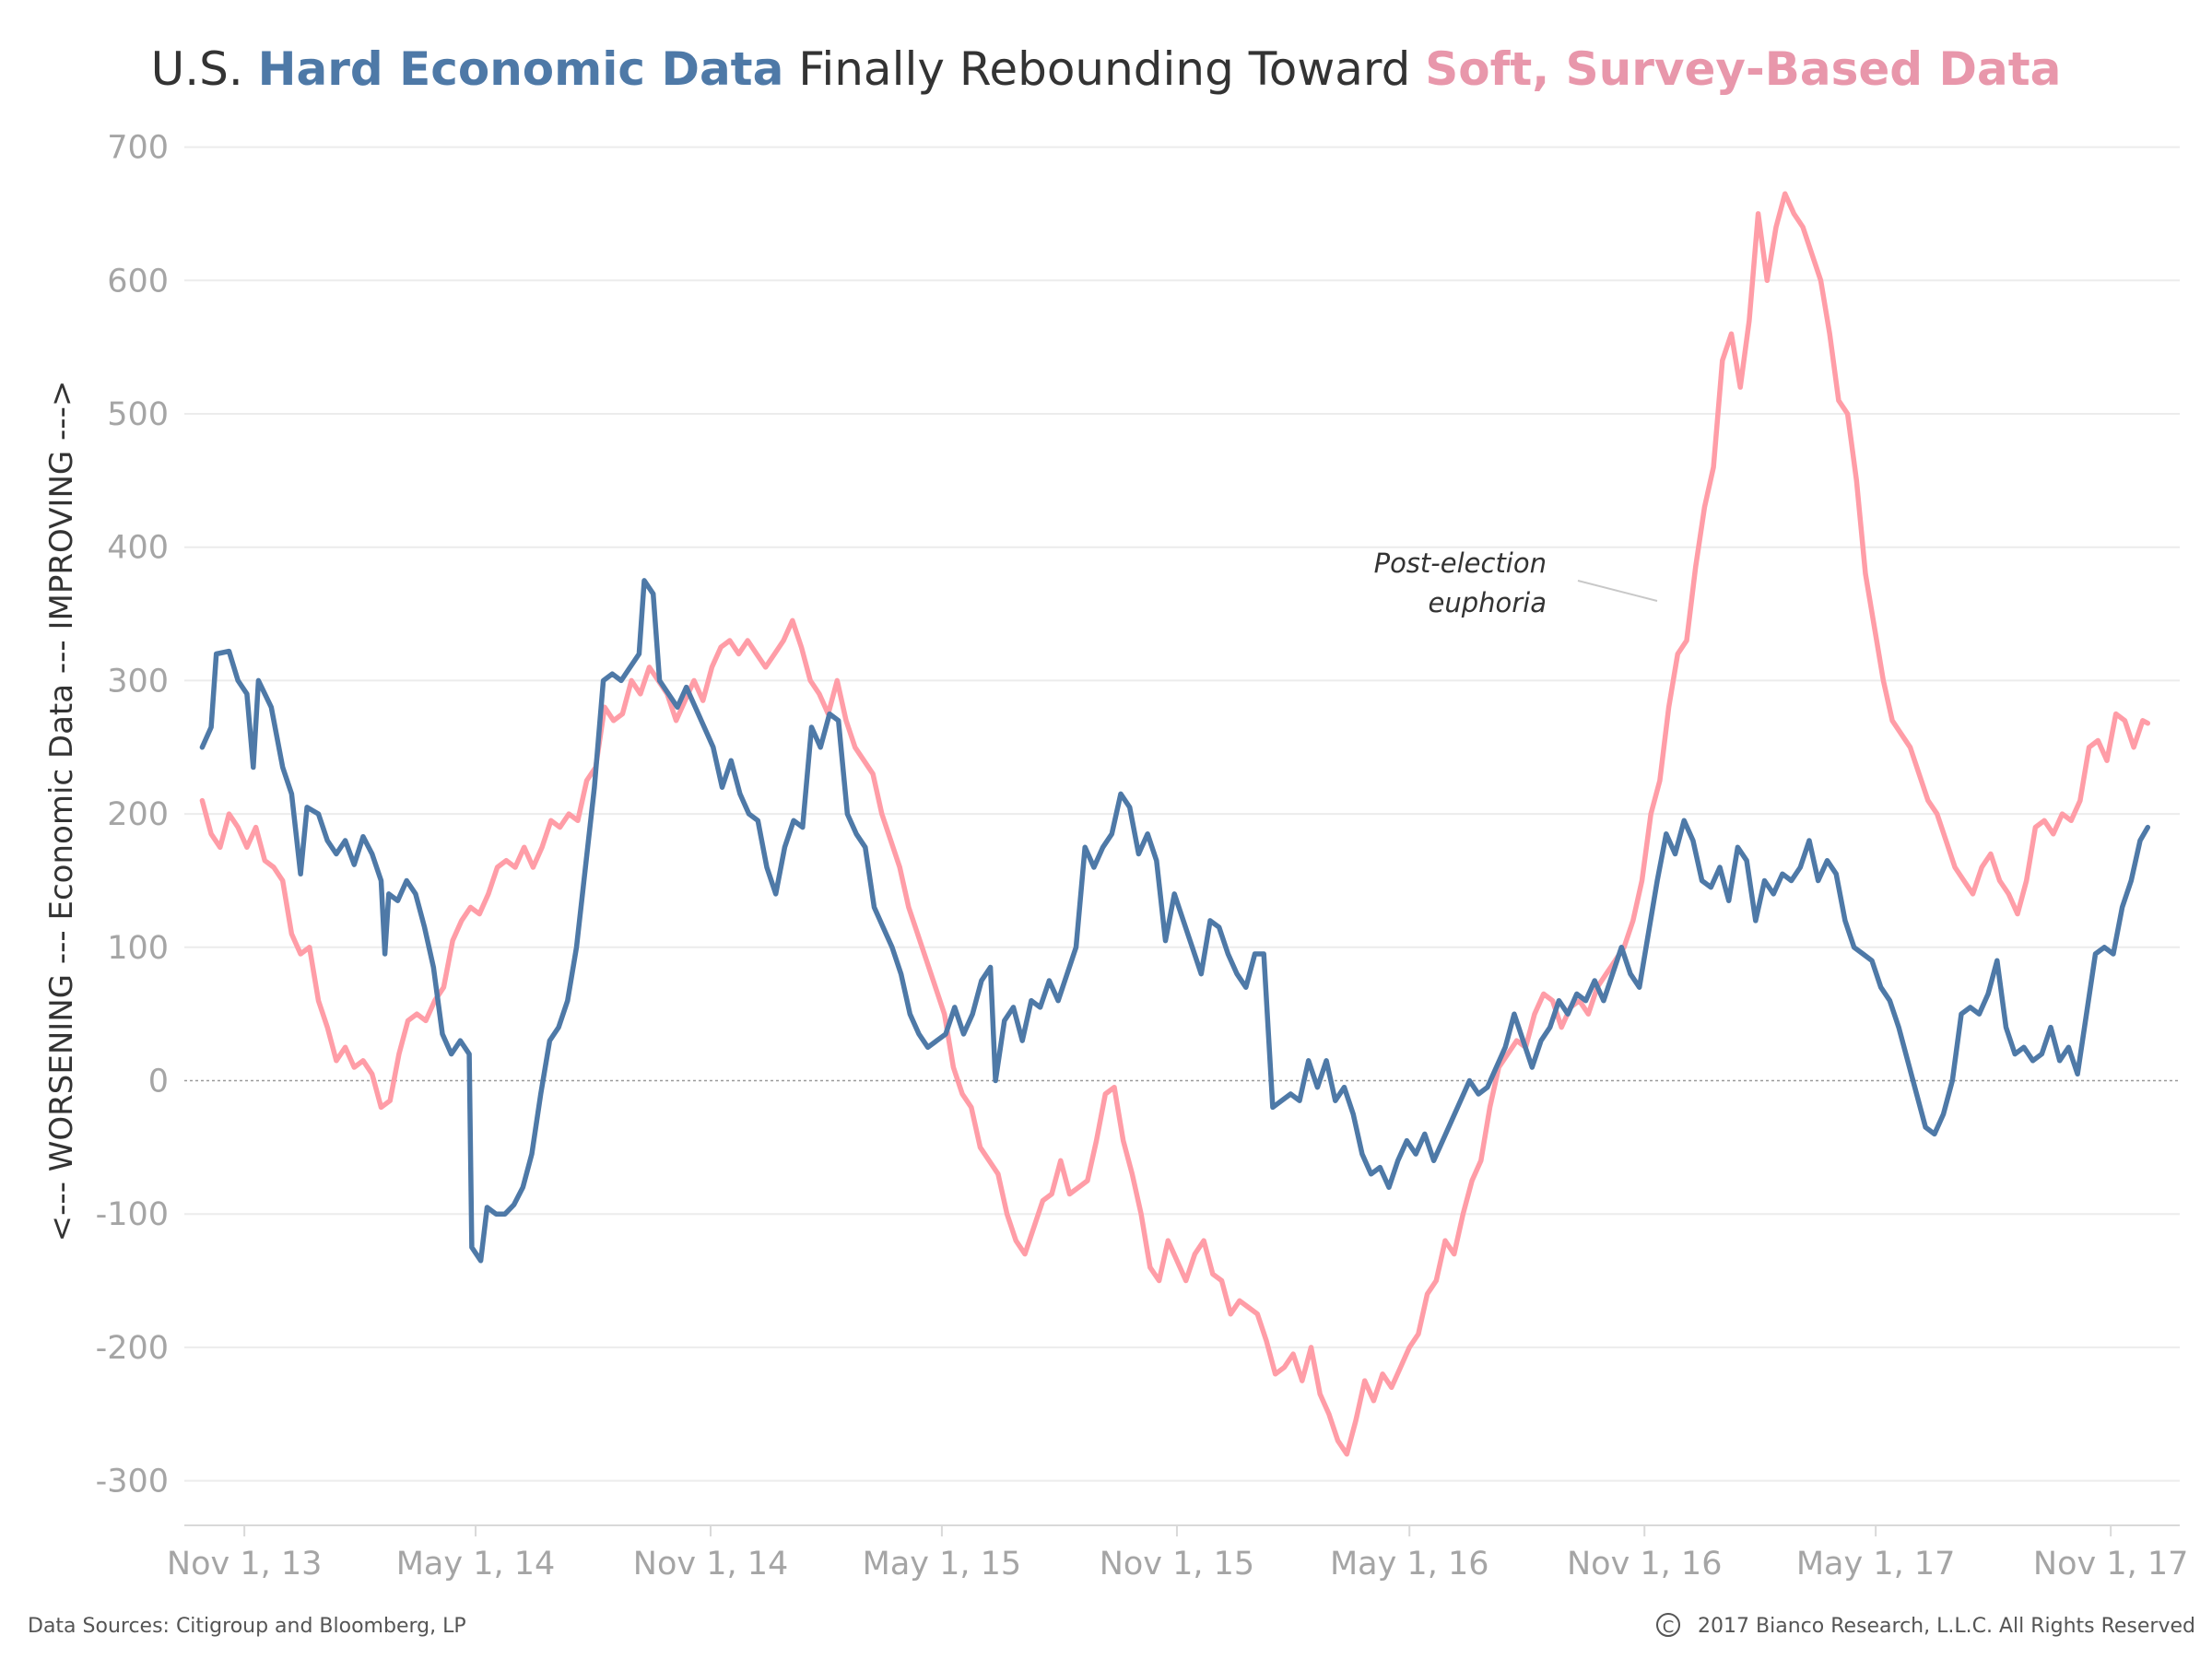 This screenshot has height=1659, width=2212. What do you see at coordinates (2111, 1564) in the screenshot?
I see `x-tick-label: Nov 1, 17` at bounding box center [2111, 1564].